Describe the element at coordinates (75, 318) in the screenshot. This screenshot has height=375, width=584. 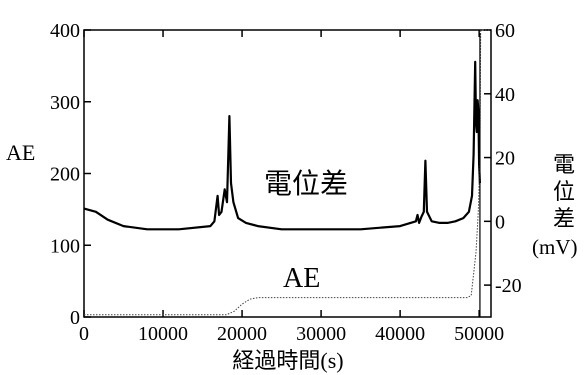
I see `y-left-tick-label: 0` at that location.